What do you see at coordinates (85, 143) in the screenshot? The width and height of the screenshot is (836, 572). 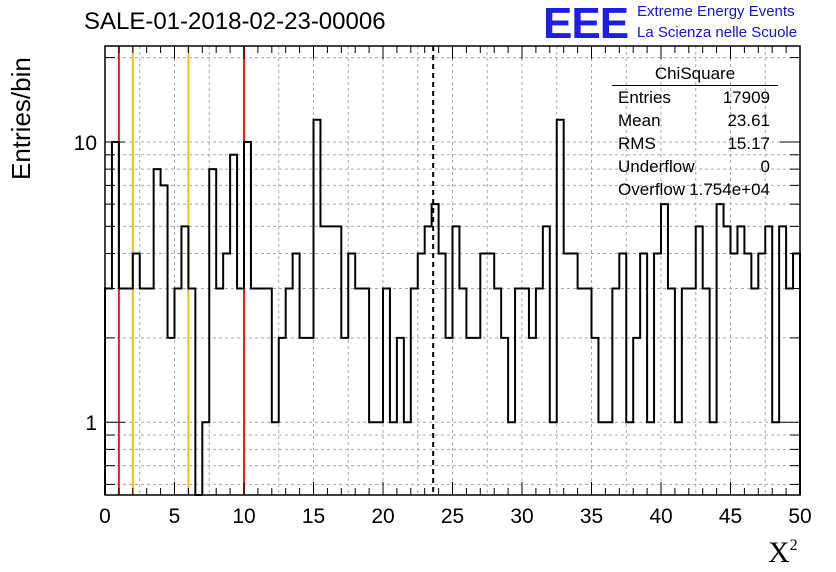 I see `y-tick-label: 10` at bounding box center [85, 143].